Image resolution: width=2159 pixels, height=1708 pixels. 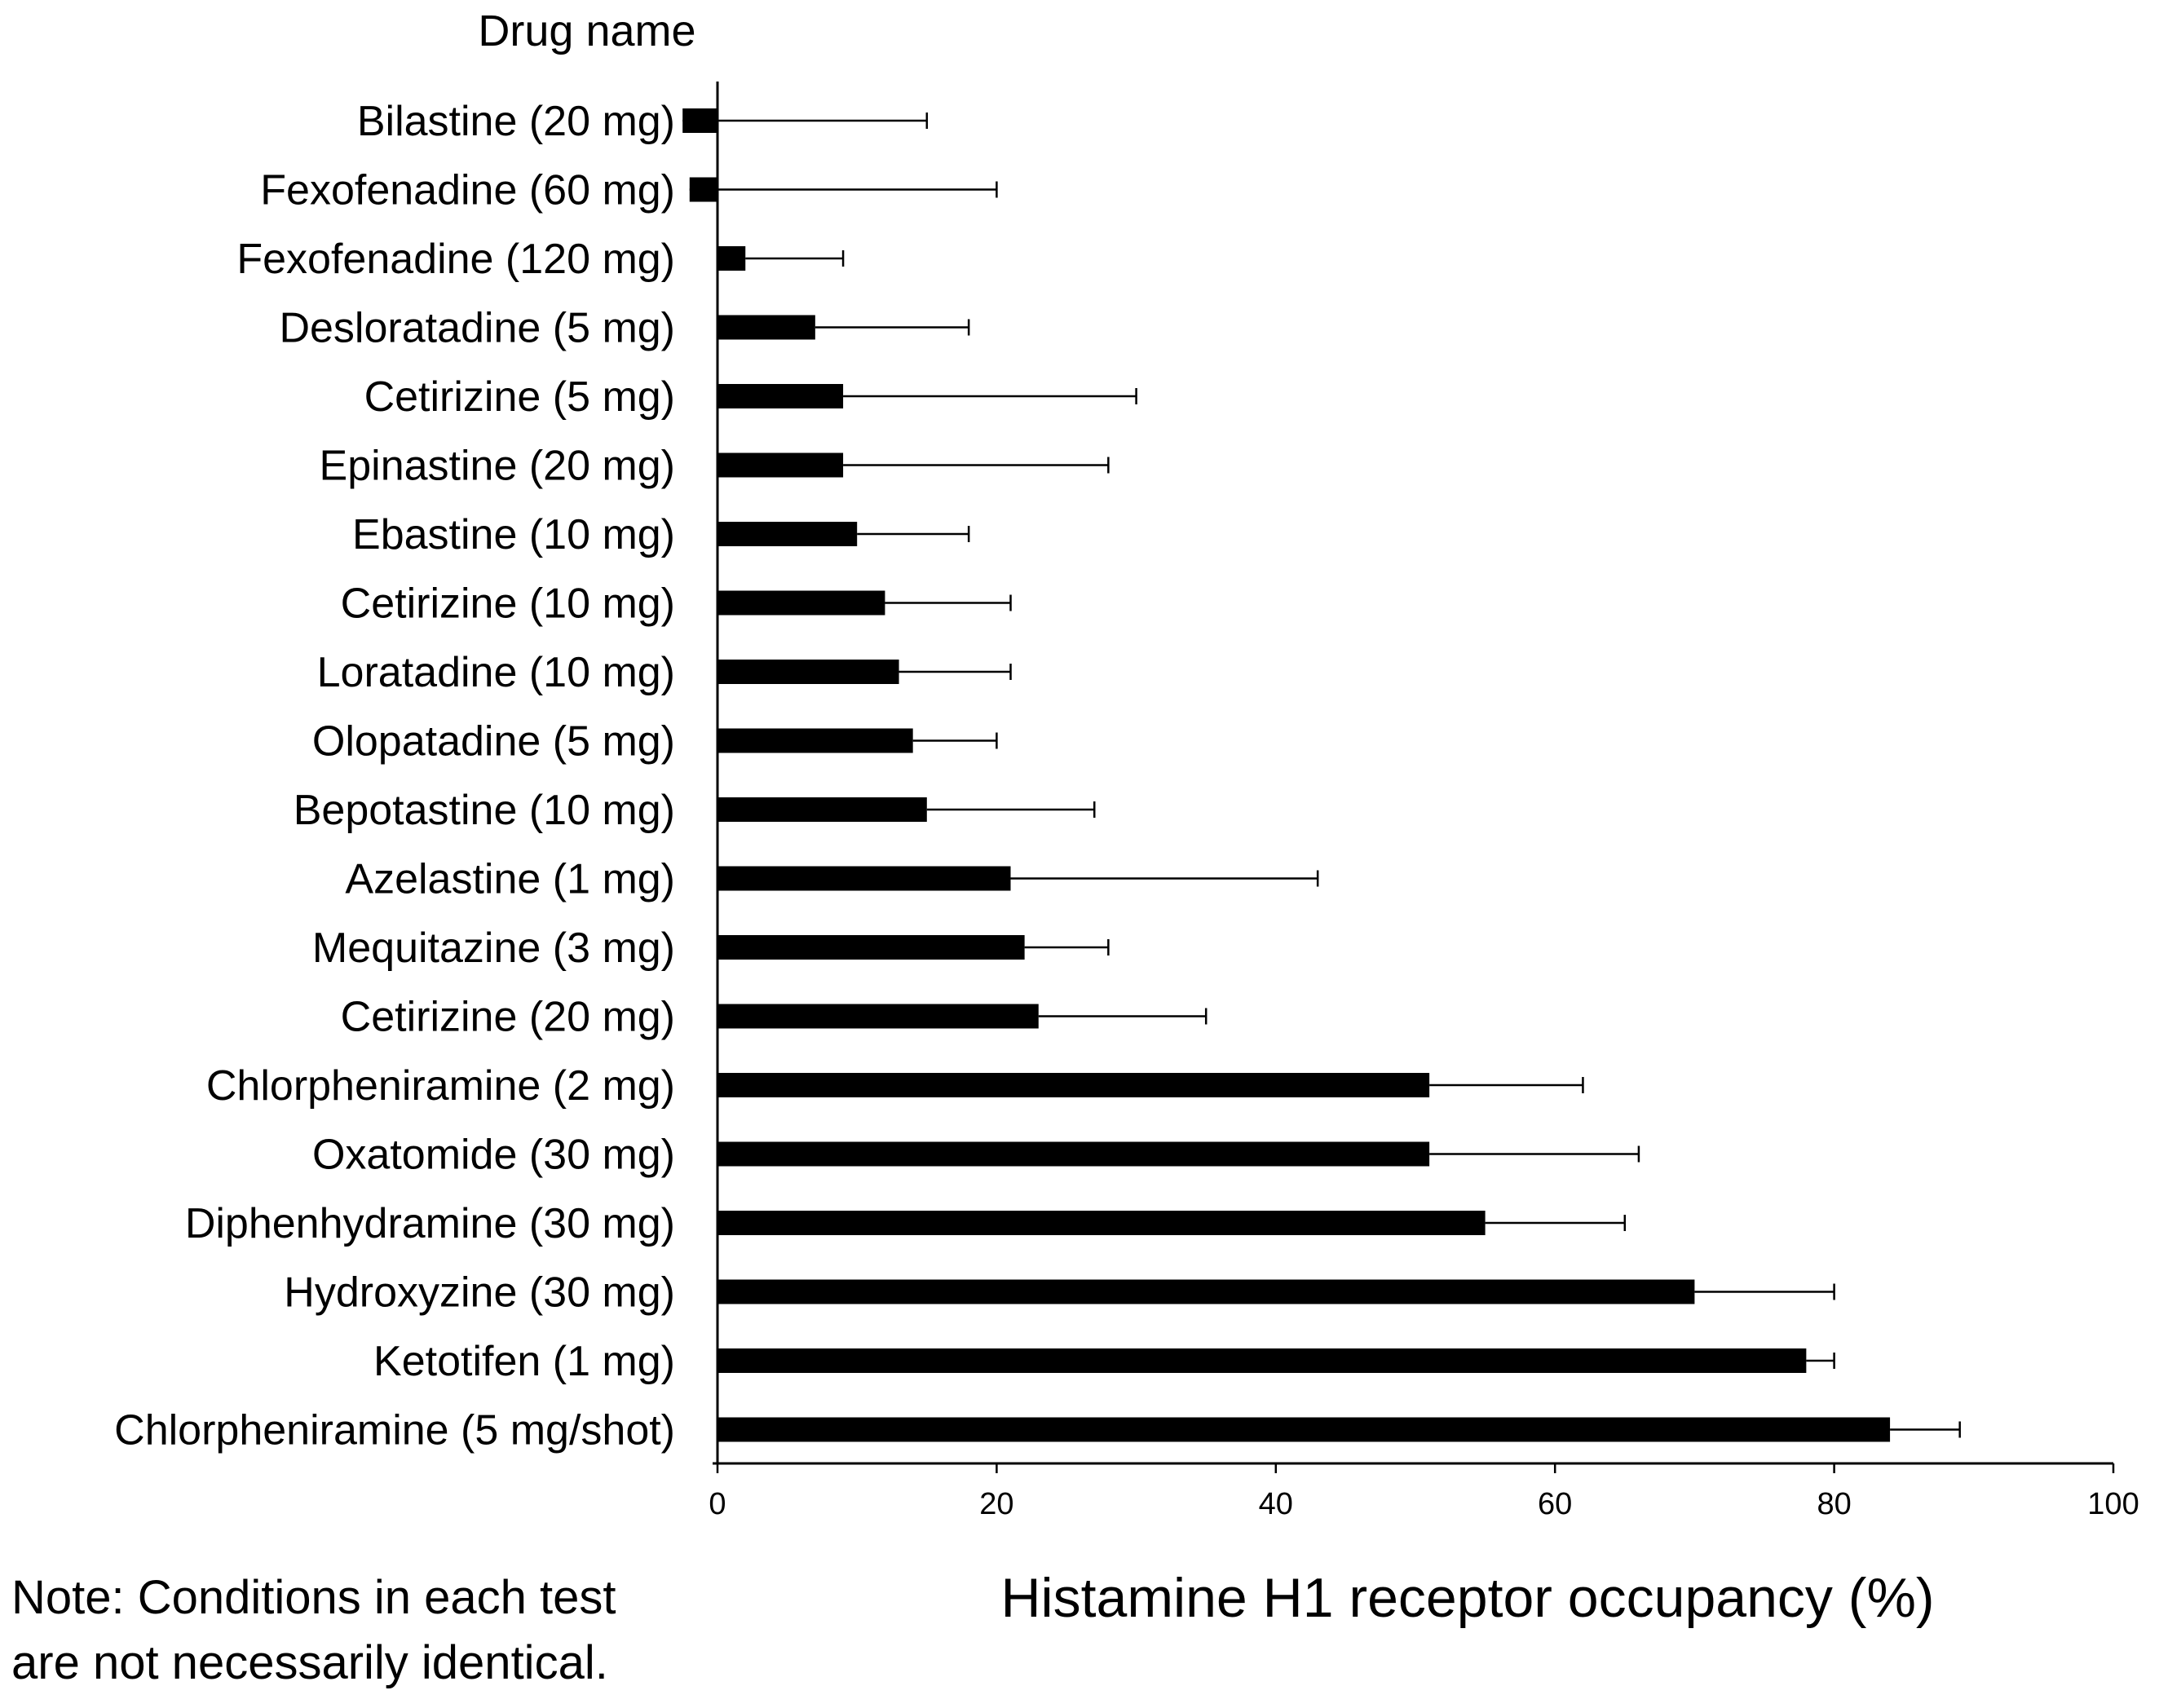 What do you see at coordinates (1467, 1598) in the screenshot?
I see `x-axis-title: Histamine H1 receptor occupancy (%)` at bounding box center [1467, 1598].